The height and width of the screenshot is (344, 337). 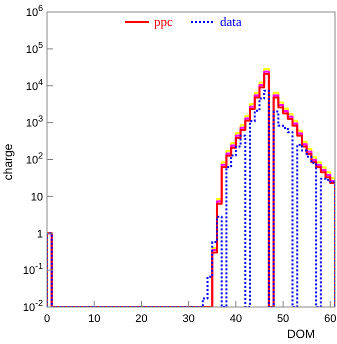 What do you see at coordinates (35, 84) in the screenshot?
I see `y-tick-label: 10$^{4}$` at bounding box center [35, 84].